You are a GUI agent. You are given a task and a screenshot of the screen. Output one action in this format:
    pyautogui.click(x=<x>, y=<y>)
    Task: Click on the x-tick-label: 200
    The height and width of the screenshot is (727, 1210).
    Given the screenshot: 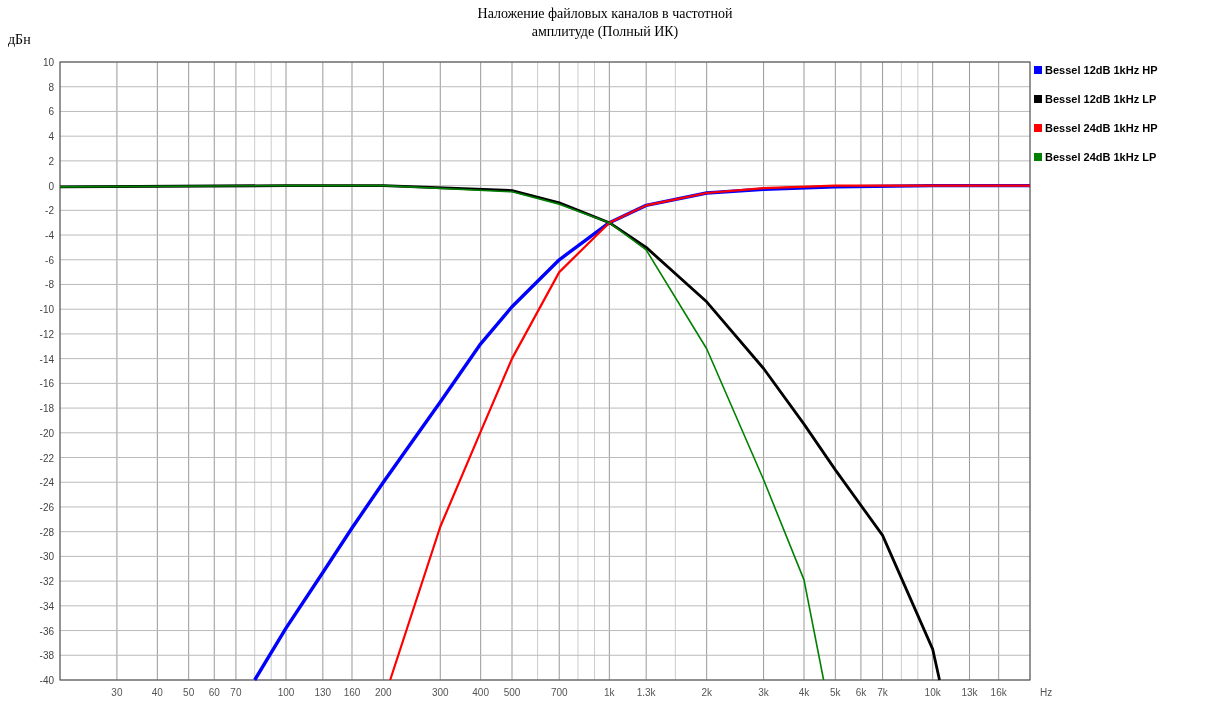 What is the action you would take?
    pyautogui.click(x=383, y=692)
    